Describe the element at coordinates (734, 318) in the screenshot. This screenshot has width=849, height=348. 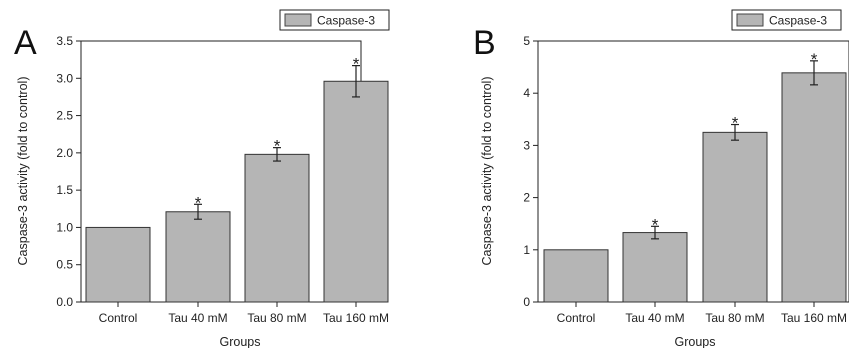
I see `x-tick-label-b-2: Tau 80 mM` at that location.